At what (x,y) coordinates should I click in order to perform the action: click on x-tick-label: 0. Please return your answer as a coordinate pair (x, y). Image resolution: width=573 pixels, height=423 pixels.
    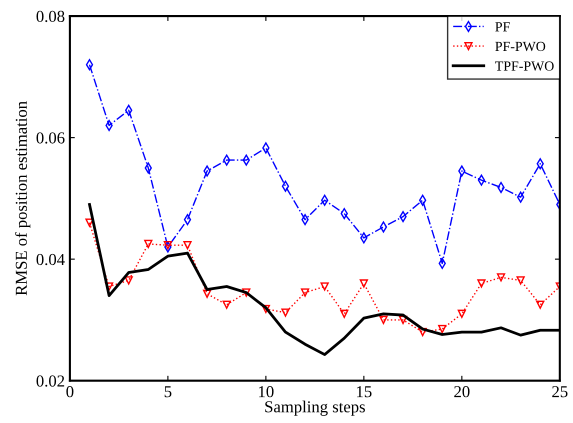
    Looking at the image, I should click on (70, 392).